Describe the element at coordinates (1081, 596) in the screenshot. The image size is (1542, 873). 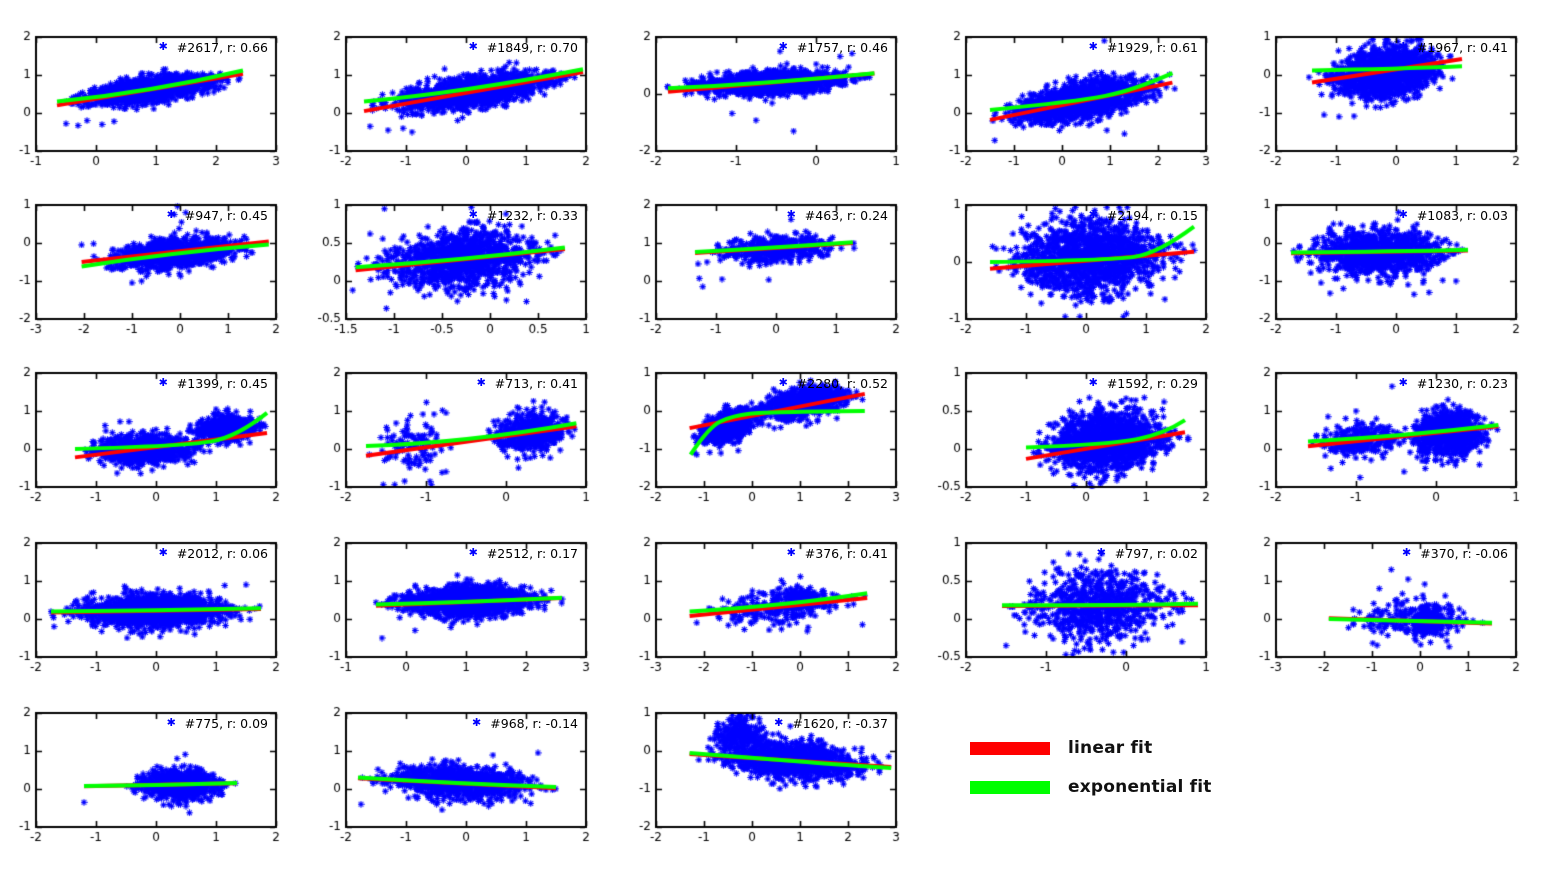
I see `subplot-19: ✱ #797, r: 0.02` at that location.